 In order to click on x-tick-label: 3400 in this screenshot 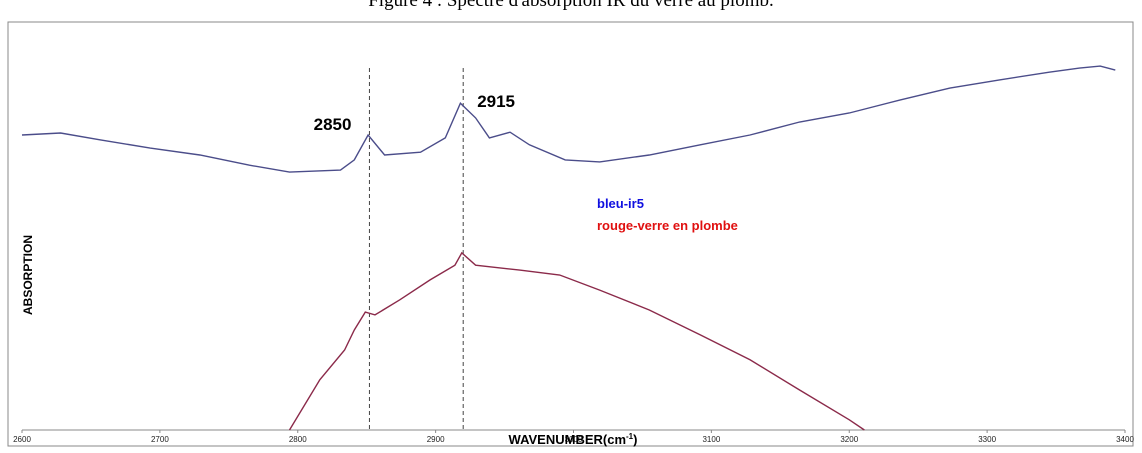, I will do `click(1125, 439)`.